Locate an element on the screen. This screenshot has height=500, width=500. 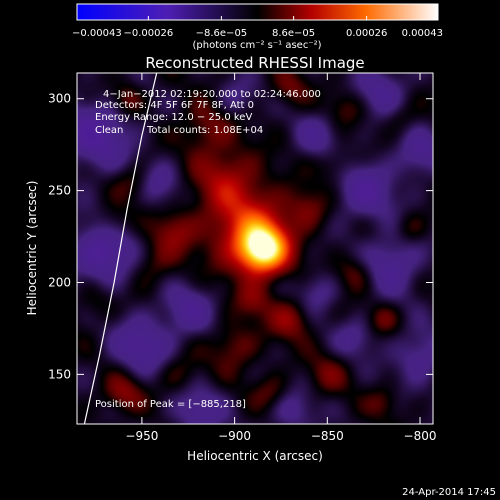
y-tick-label: 300 is located at coordinates (59, 99).